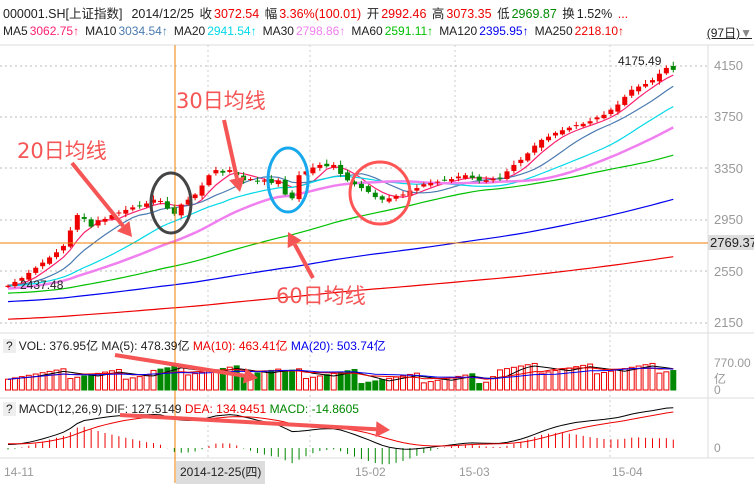 This screenshot has height=484, width=754. What do you see at coordinates (404, 14) in the screenshot?
I see `open-value: 2992.46` at bounding box center [404, 14].